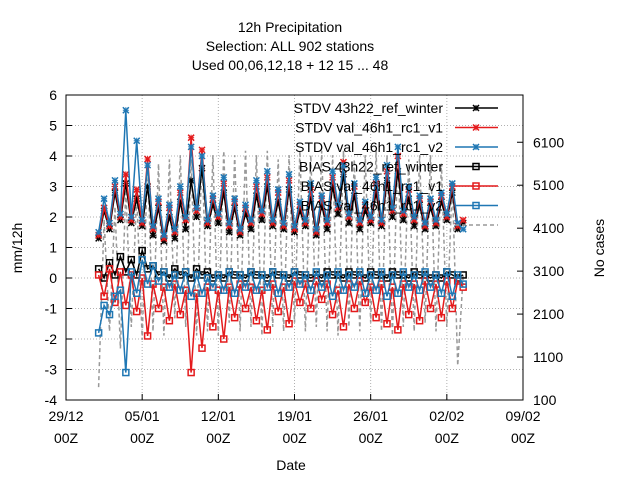 This screenshot has width=640, height=480. I want to click on y2-tick-label: 5100, so click(548, 185).